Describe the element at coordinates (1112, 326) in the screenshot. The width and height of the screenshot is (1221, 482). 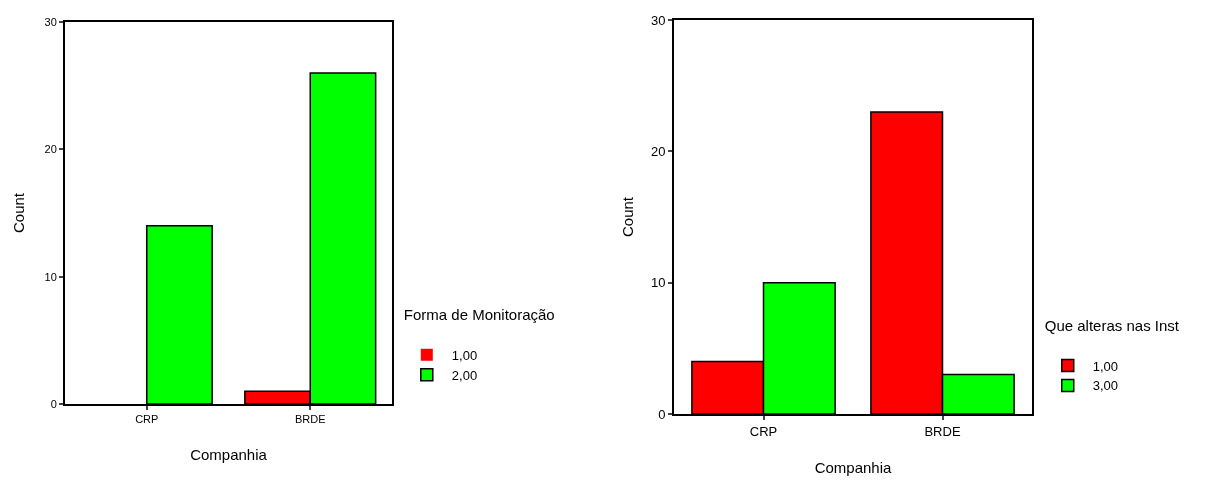
I see `legend-title: Que alteras nas Inst` at that location.